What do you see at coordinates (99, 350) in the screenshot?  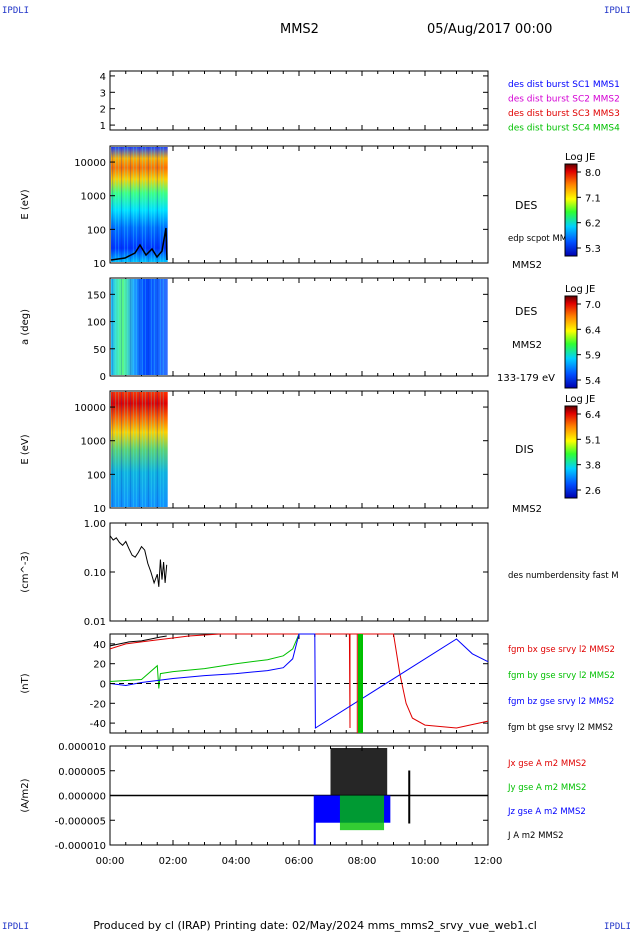 I see `y-tick-label: 50` at bounding box center [99, 350].